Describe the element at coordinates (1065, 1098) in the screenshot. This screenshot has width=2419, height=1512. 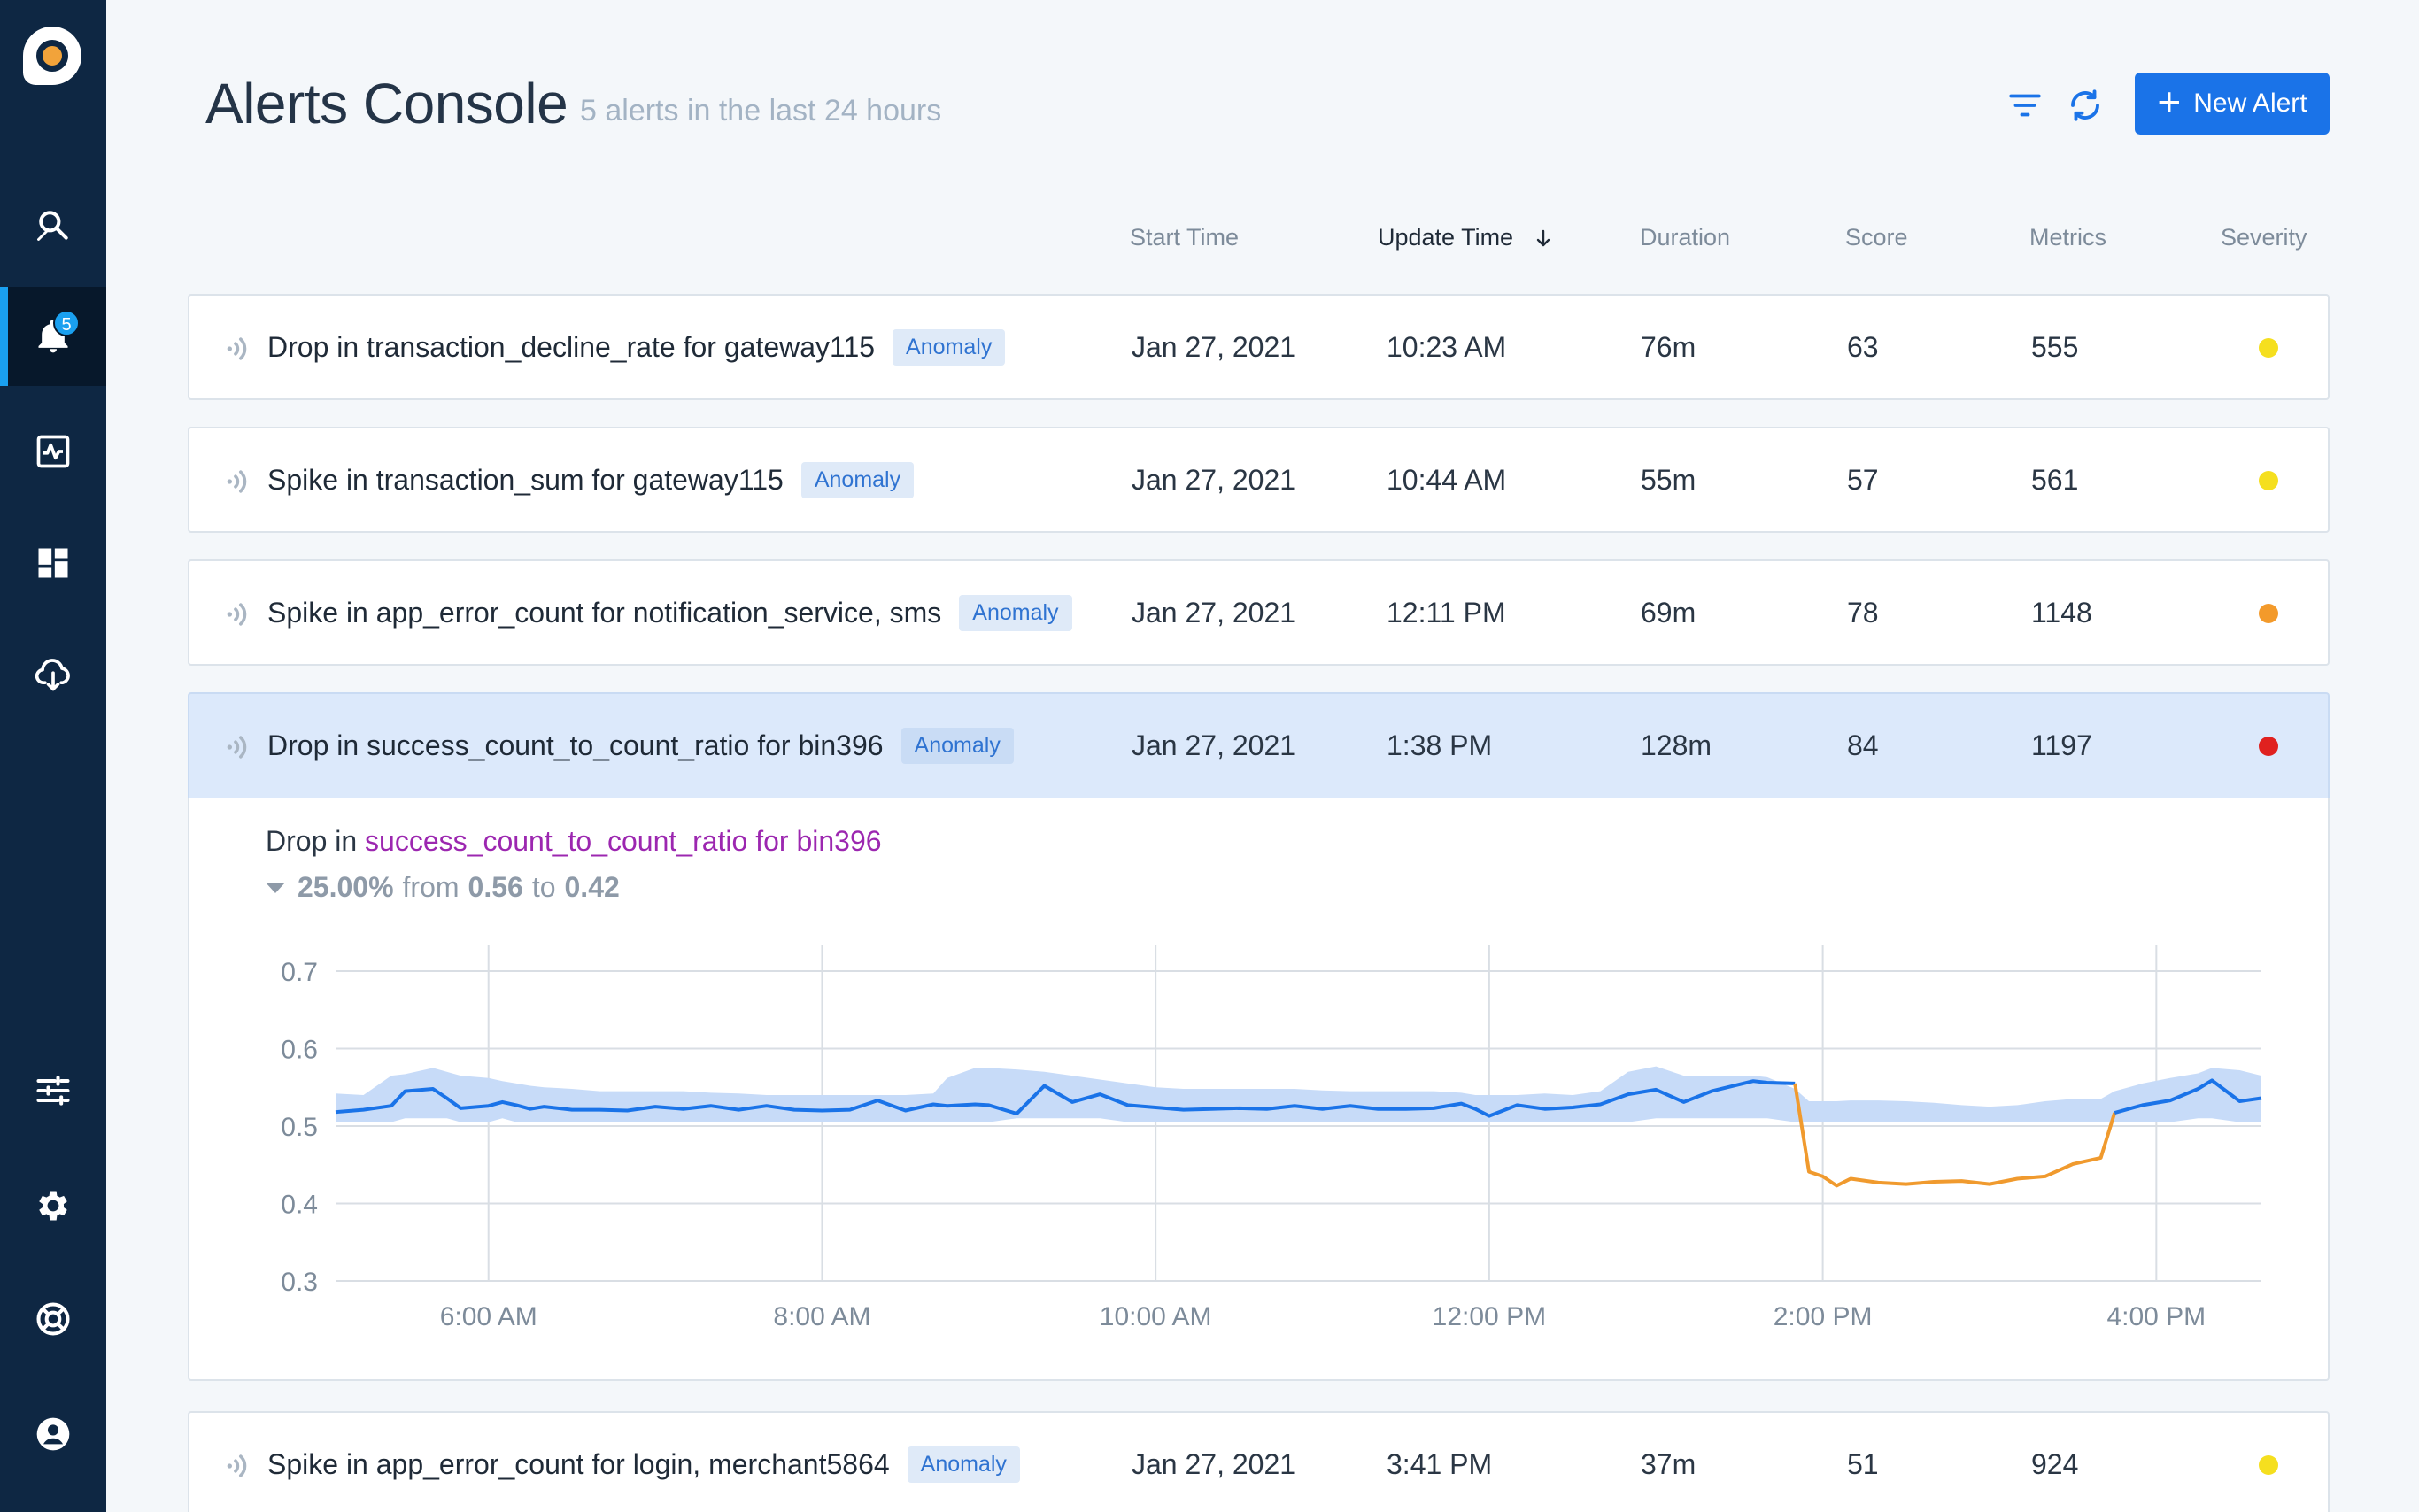
I see `series-line-normal` at that location.